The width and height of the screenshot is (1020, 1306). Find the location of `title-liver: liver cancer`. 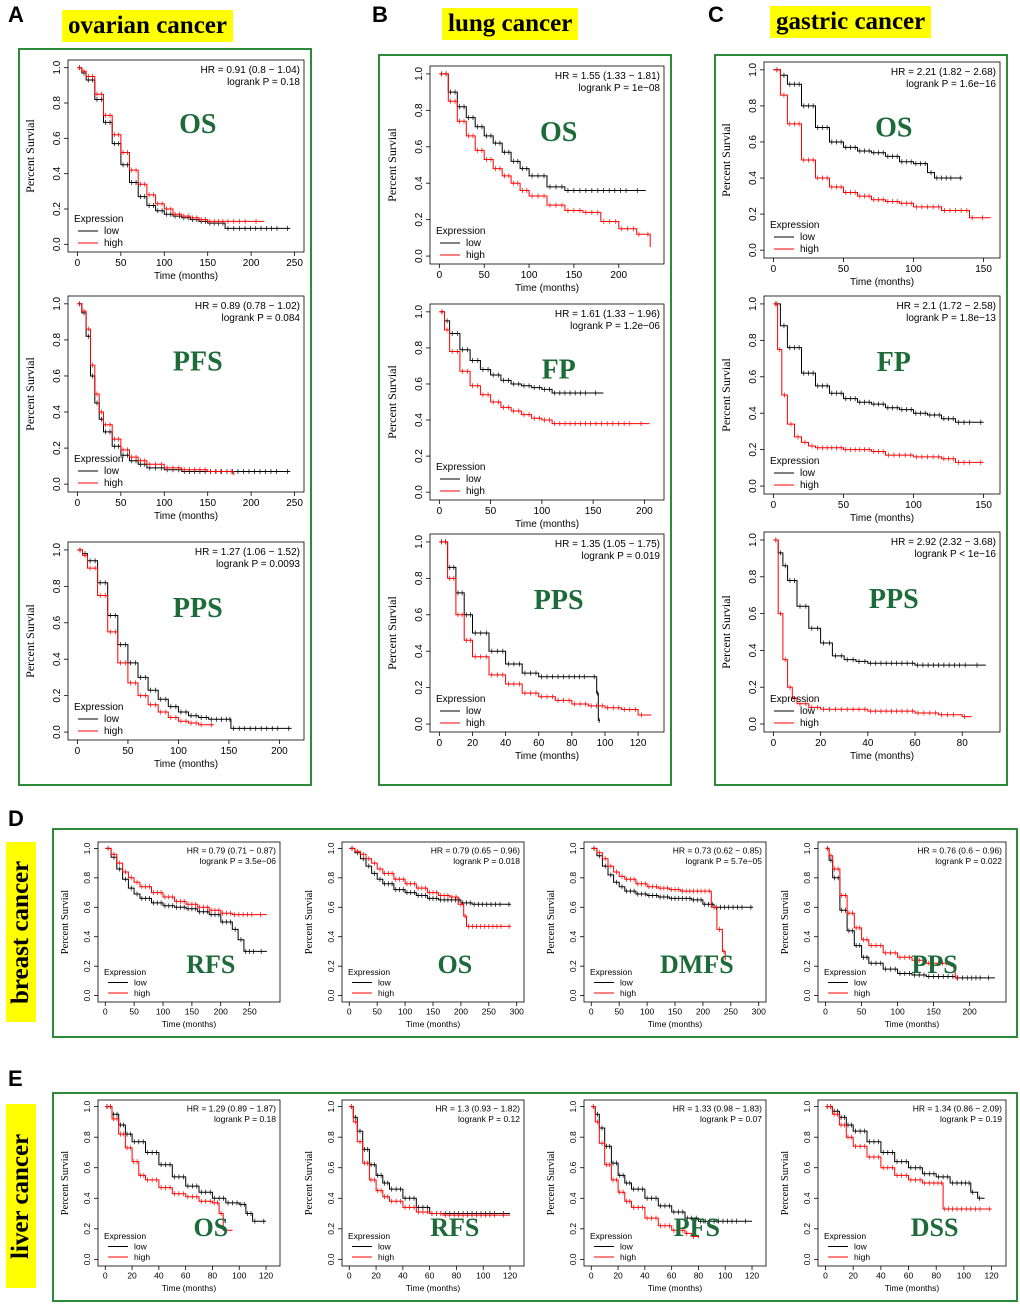

title-liver: liver cancer is located at coordinates (21, 1196).